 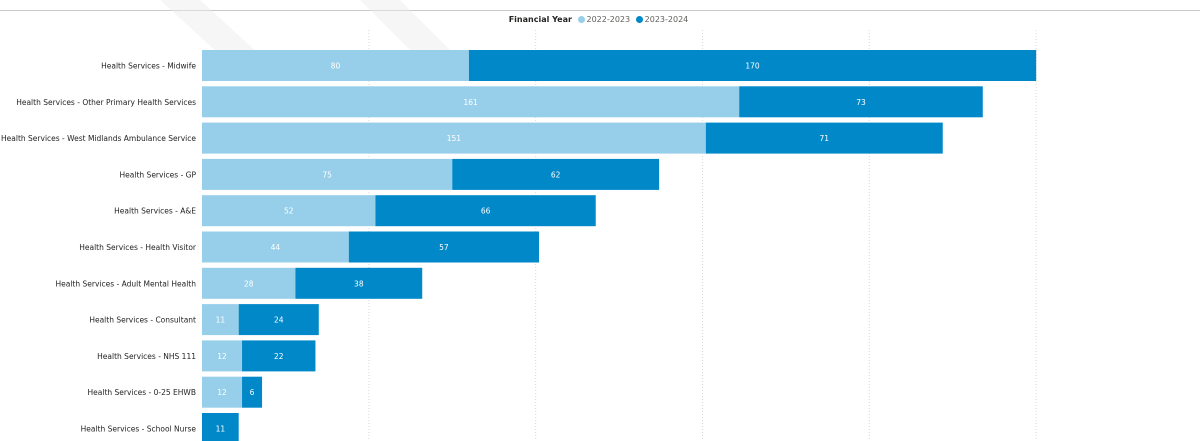 I want to click on bar-2022-2023-health-services-other-primary-health-services, so click(x=471, y=102).